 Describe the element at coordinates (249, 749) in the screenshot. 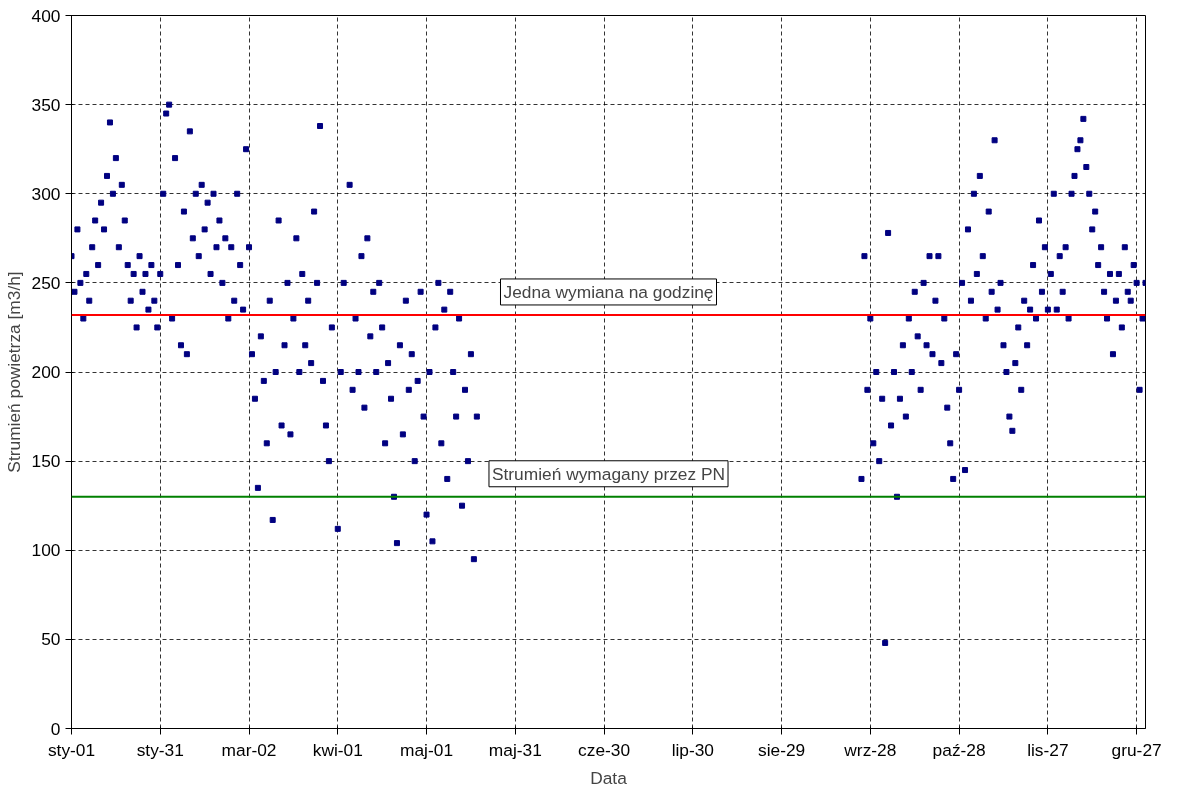

I see `x-tick-label: mar-02` at that location.